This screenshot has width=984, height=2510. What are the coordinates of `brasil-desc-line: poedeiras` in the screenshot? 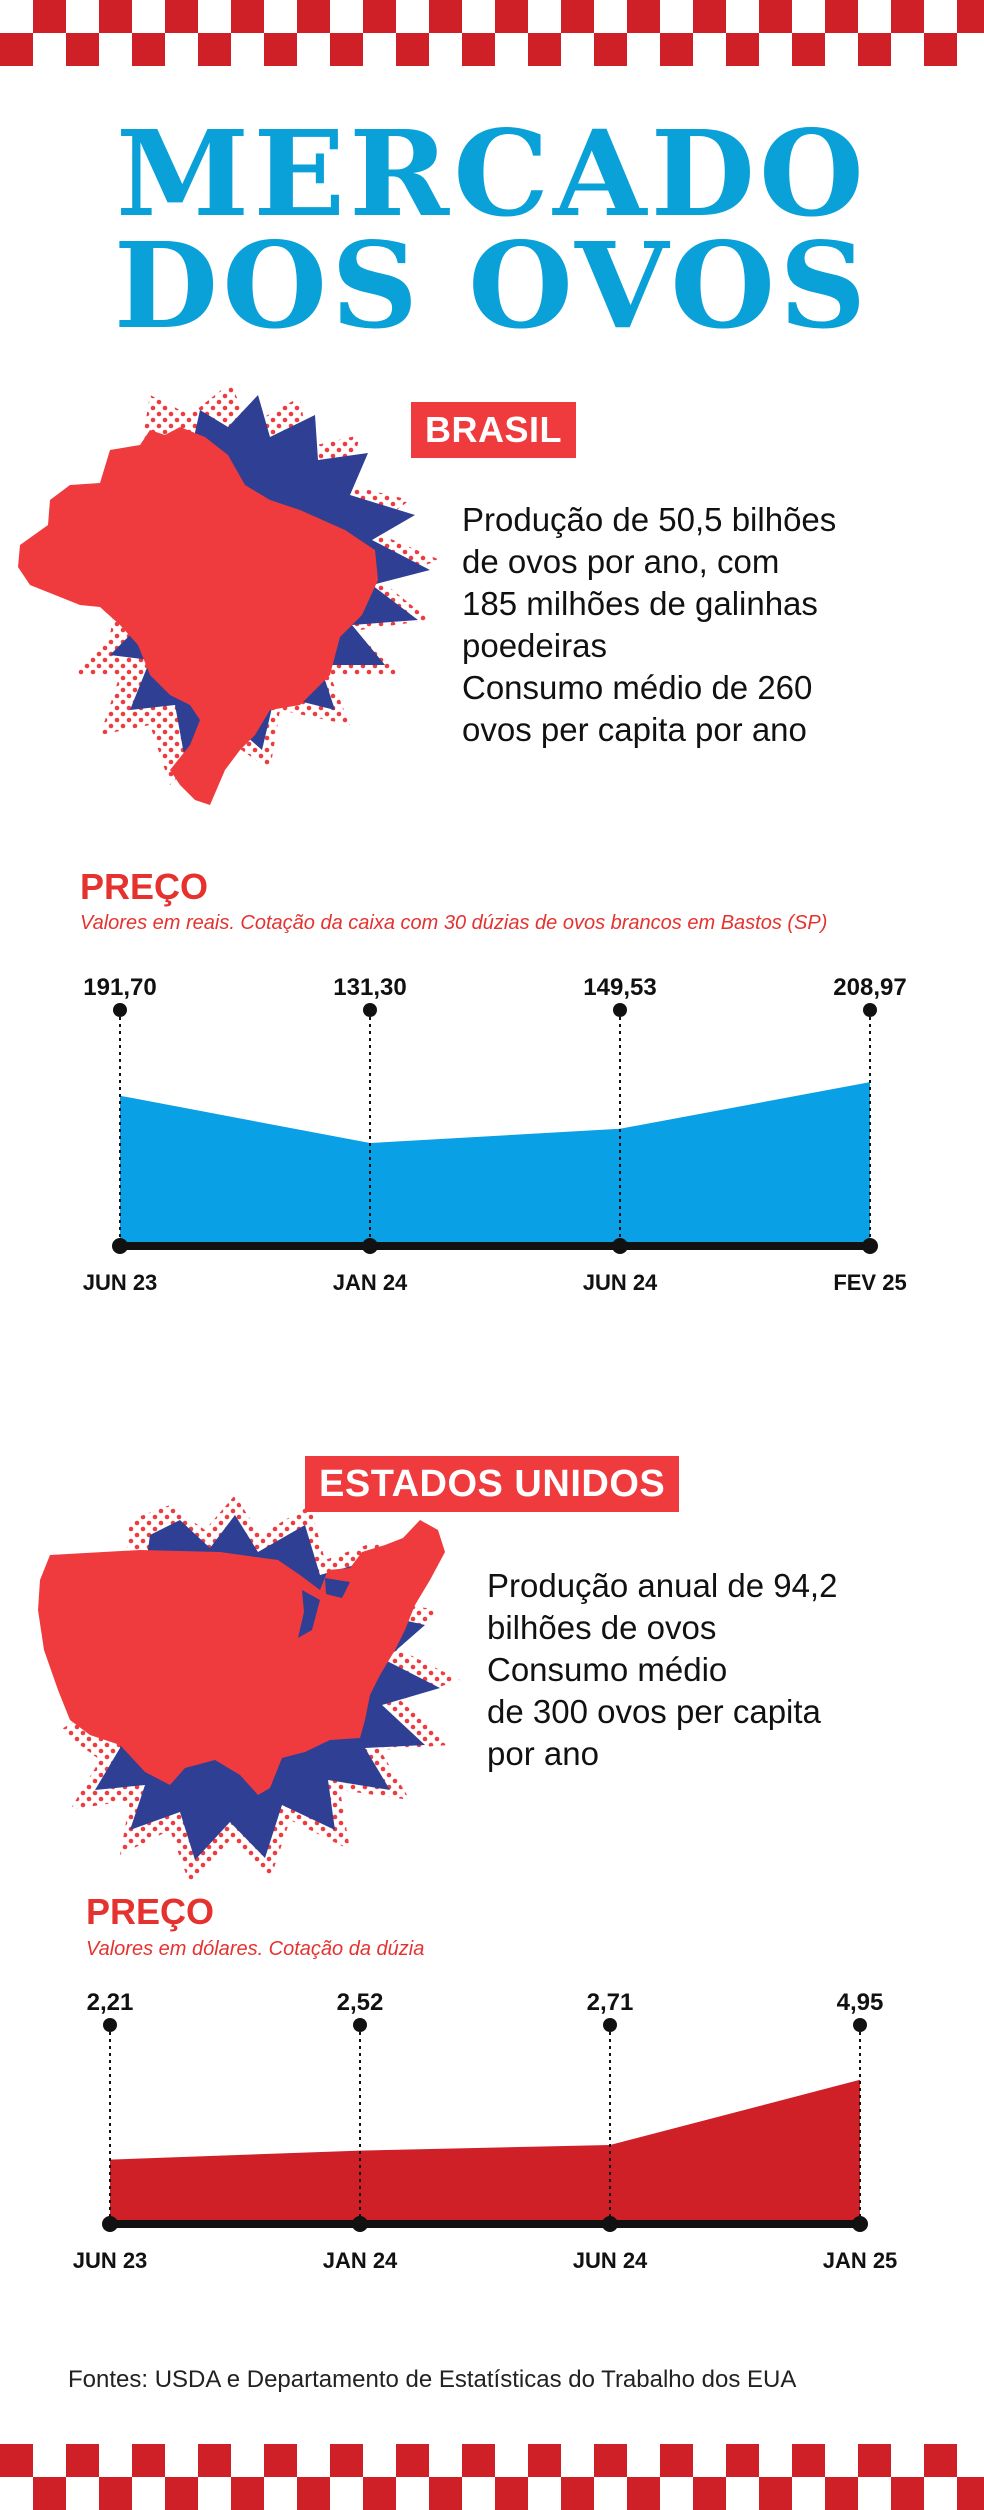 It's located at (534, 645).